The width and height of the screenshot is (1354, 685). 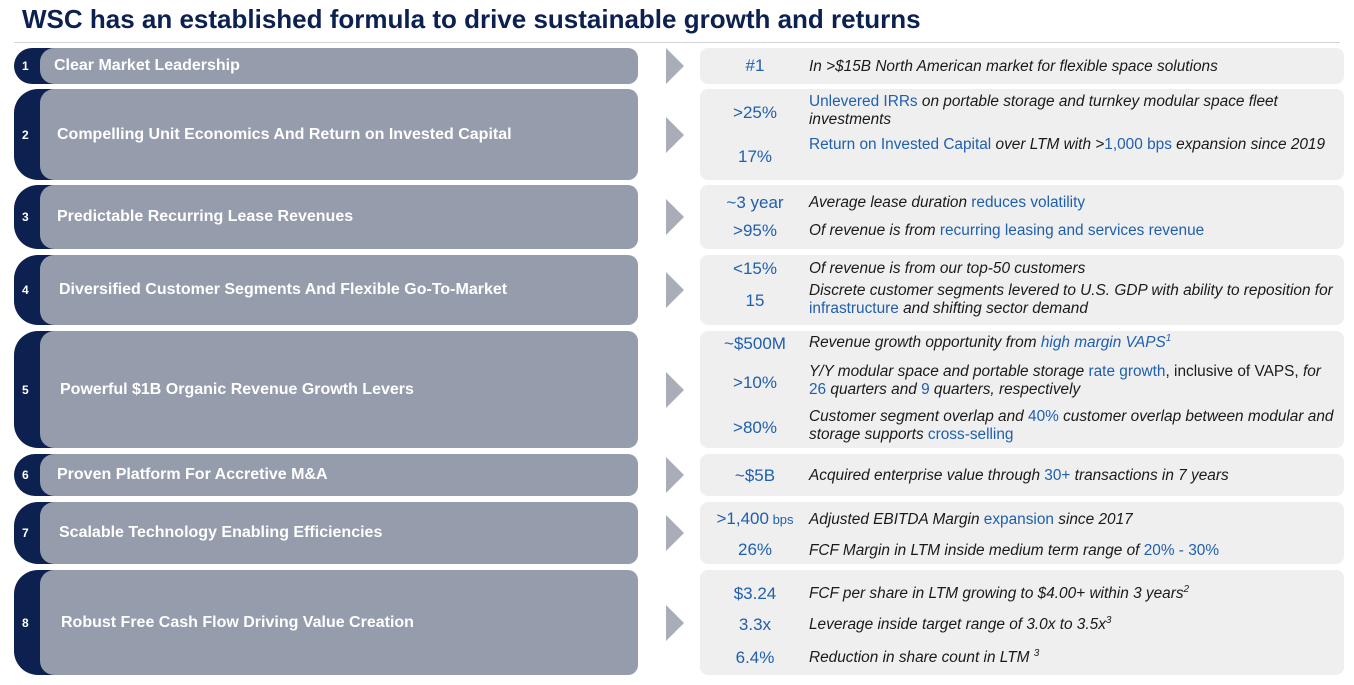 I want to click on metric-value: >1,400 bps, so click(x=755, y=518).